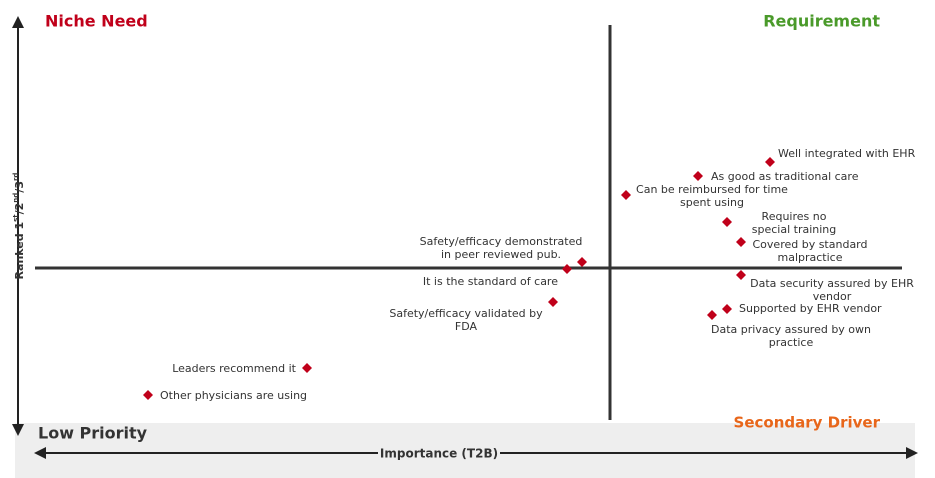 The width and height of the screenshot is (935, 478). What do you see at coordinates (712, 202) in the screenshot?
I see `point-label: spent using` at bounding box center [712, 202].